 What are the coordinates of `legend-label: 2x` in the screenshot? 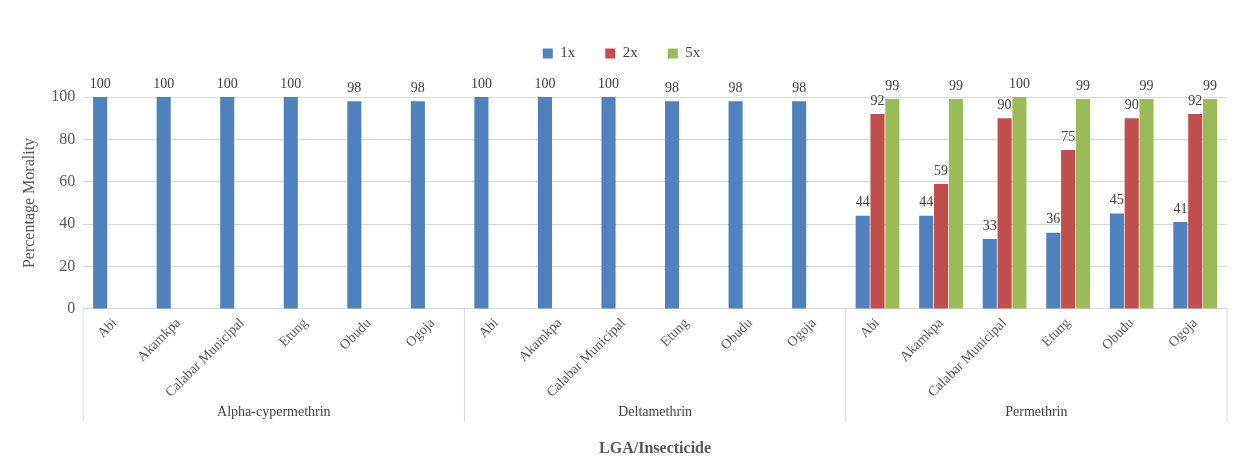 It's located at (630, 52).